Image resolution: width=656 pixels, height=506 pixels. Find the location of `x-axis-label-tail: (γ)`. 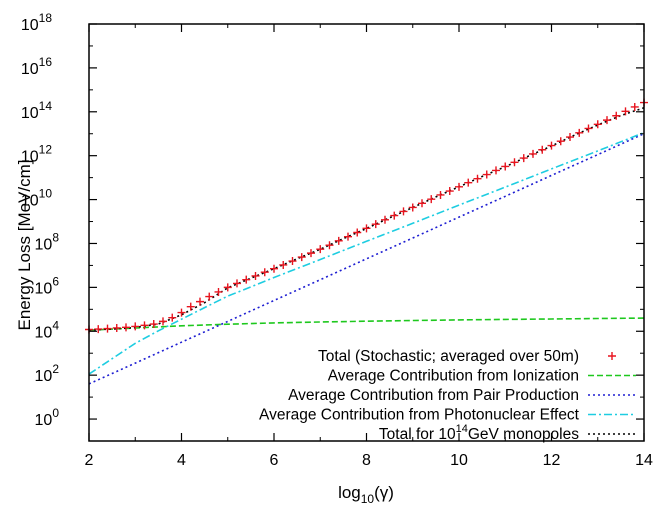

x-axis-label-tail: (γ) is located at coordinates (384, 492).